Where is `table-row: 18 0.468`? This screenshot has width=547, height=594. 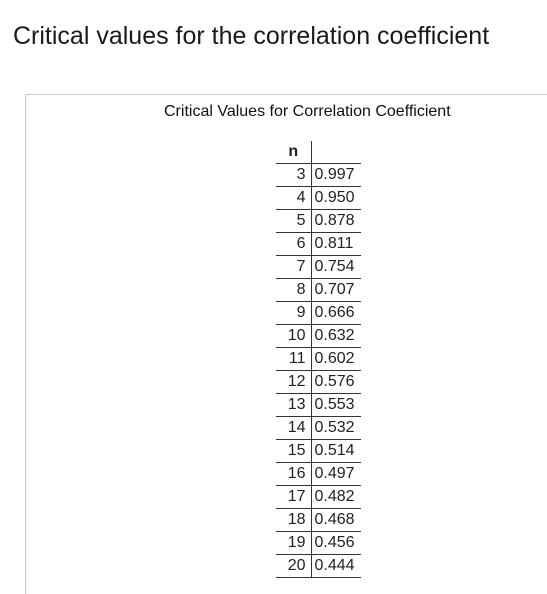
table-row: 18 0.468 is located at coordinates (318, 520).